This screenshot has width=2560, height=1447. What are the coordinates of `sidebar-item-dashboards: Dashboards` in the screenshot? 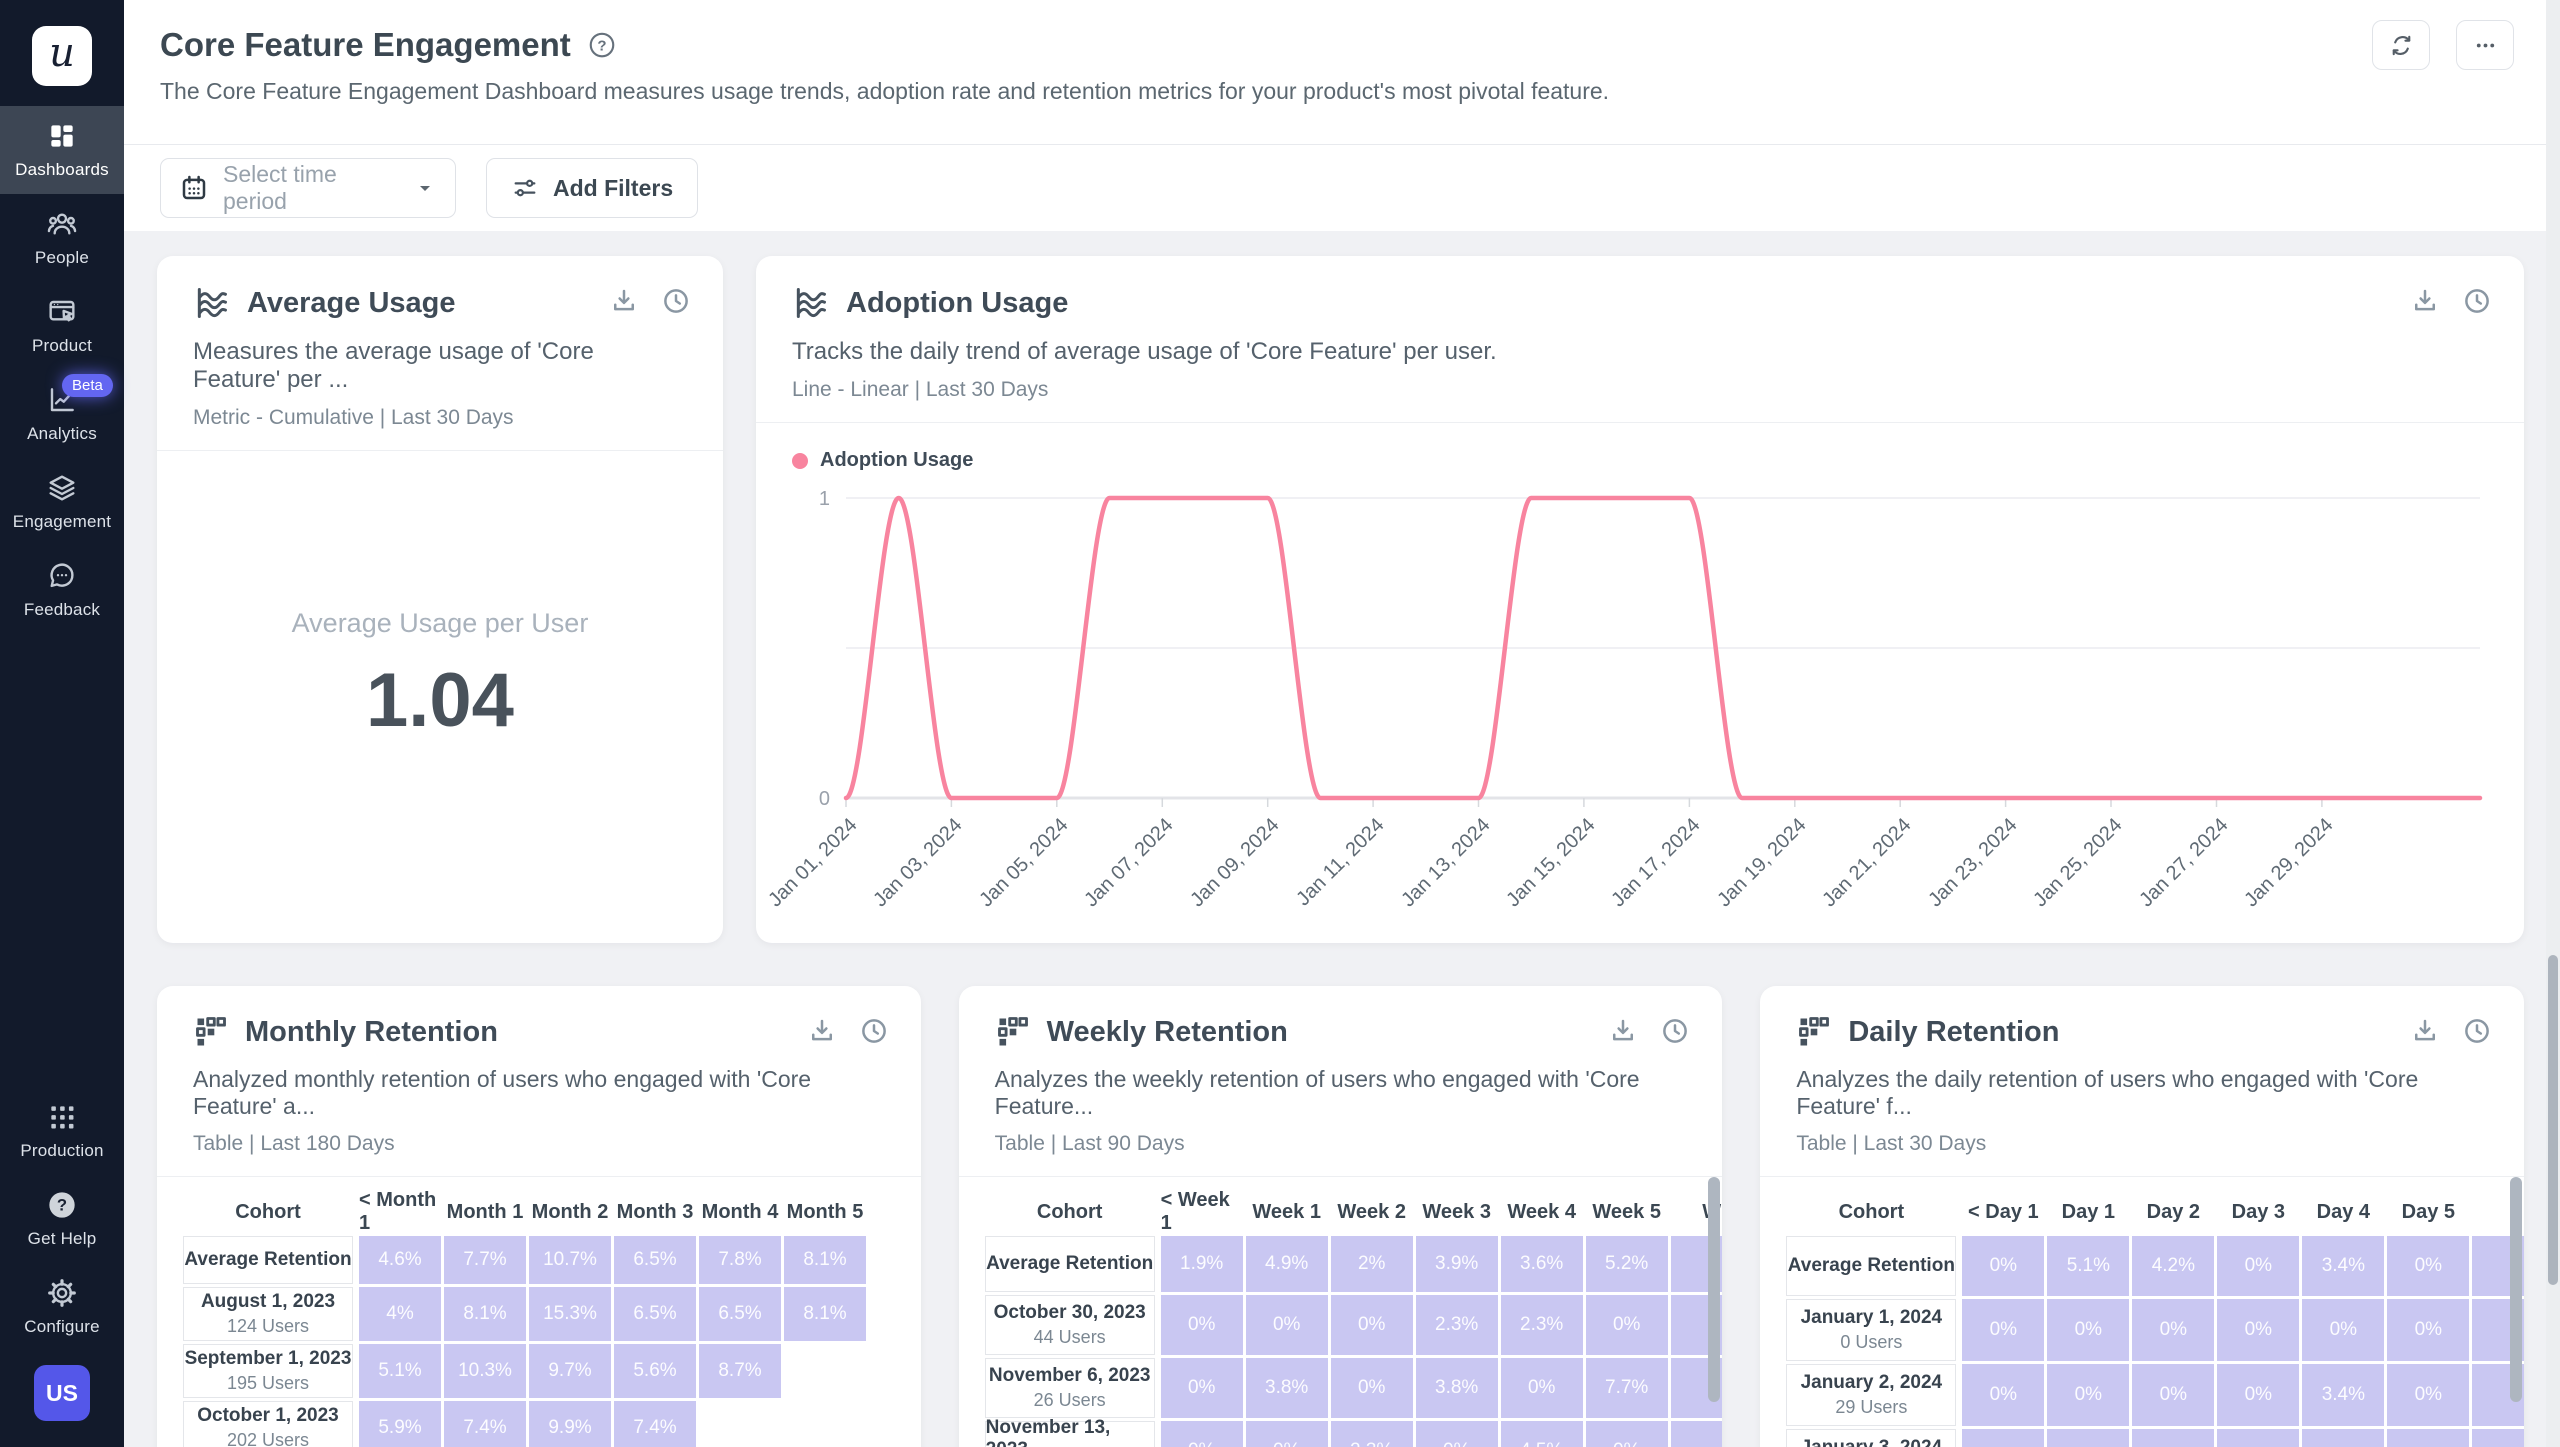 It's located at (62, 150).